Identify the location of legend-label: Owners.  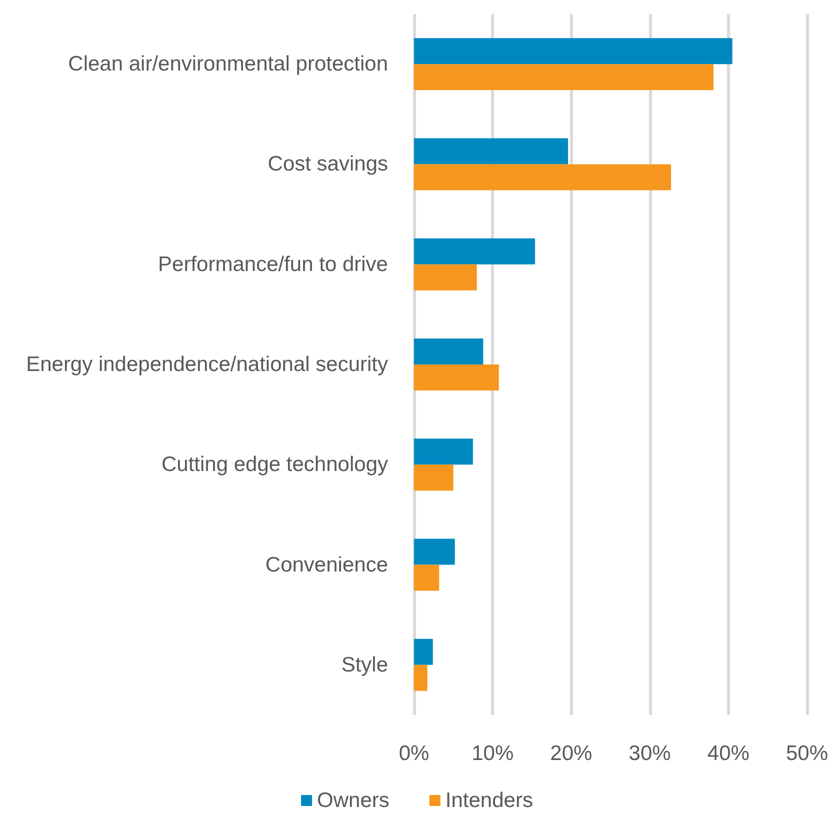
(353, 800).